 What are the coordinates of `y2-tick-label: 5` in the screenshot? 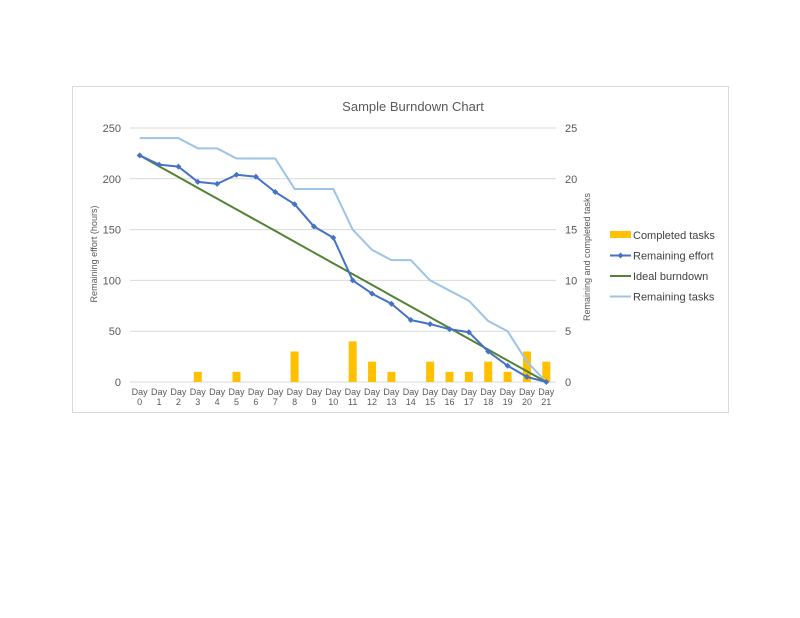 It's located at (568, 332).